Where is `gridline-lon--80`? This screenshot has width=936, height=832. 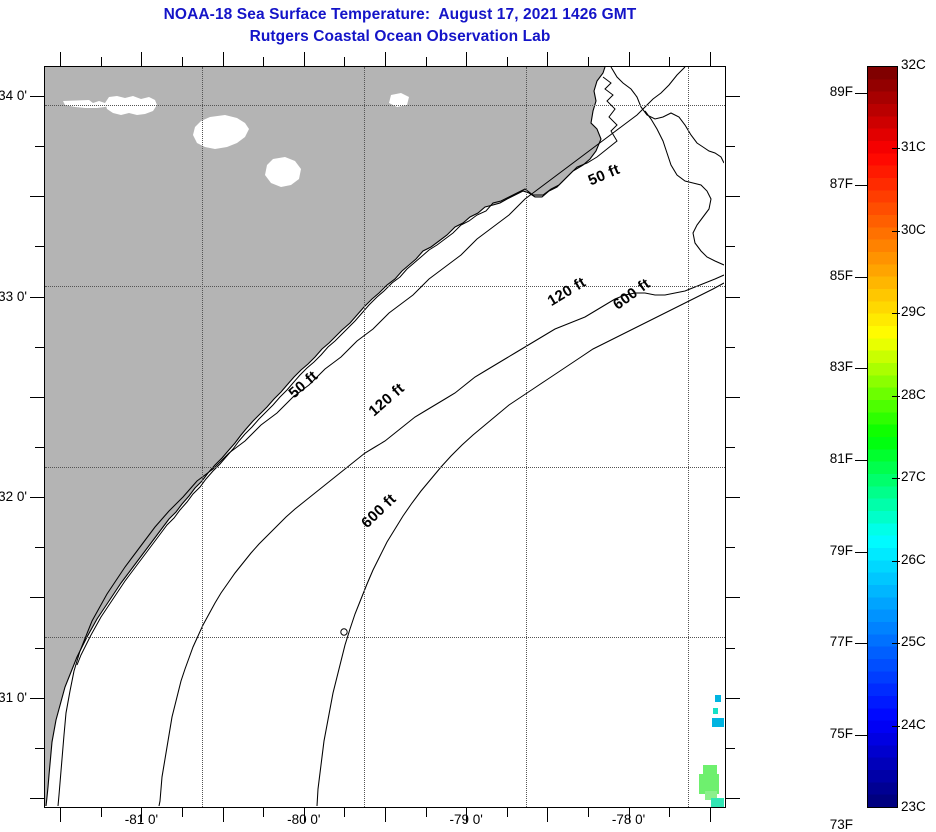 gridline-lon--80 is located at coordinates (364, 437).